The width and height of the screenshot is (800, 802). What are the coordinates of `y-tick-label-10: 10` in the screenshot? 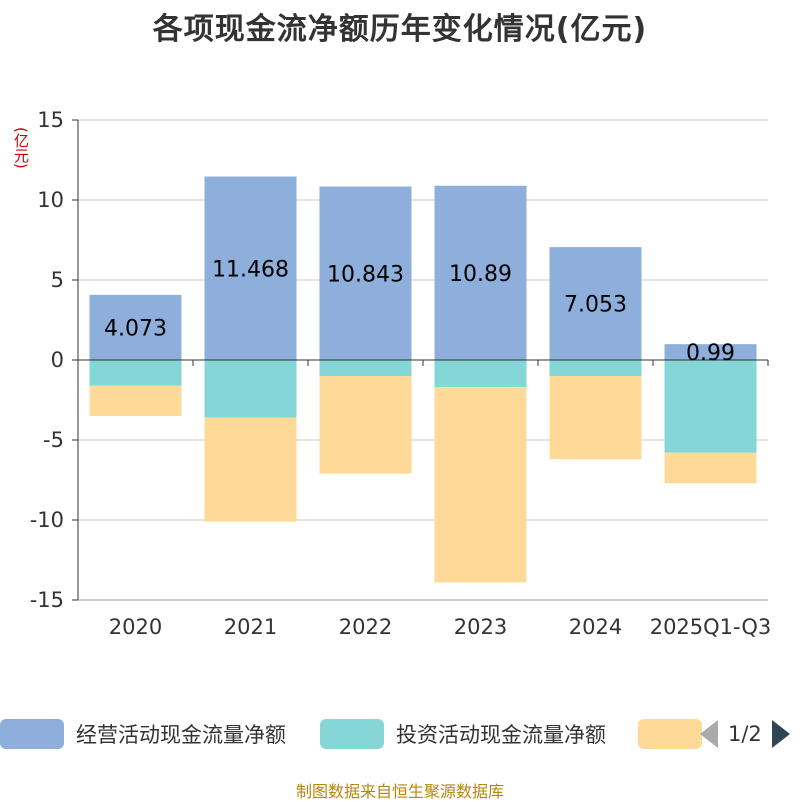 It's located at (50, 200).